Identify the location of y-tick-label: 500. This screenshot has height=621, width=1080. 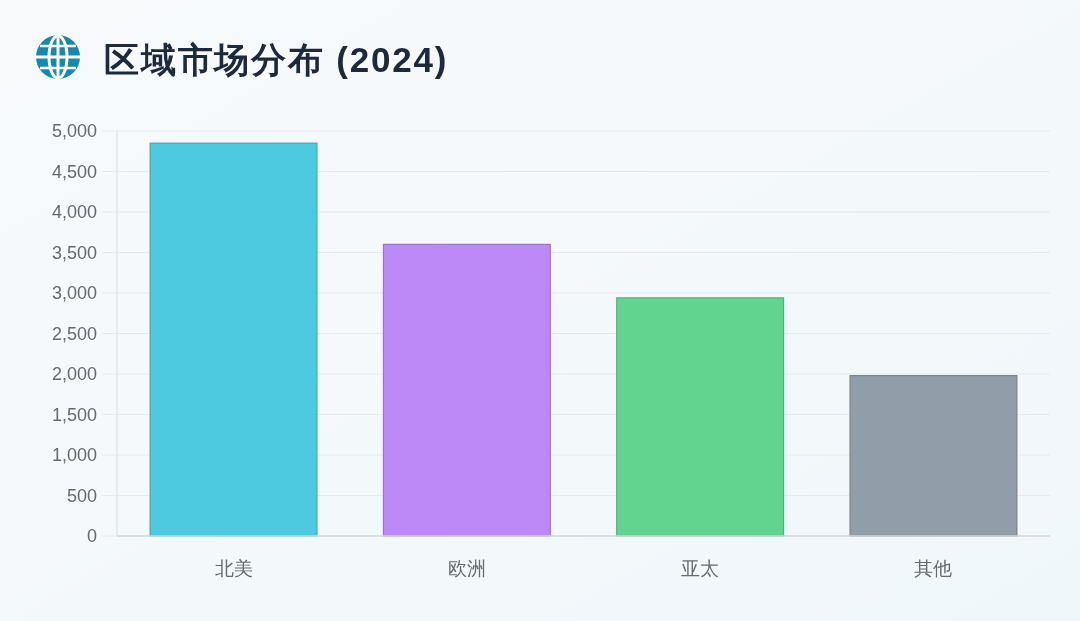
(81, 495).